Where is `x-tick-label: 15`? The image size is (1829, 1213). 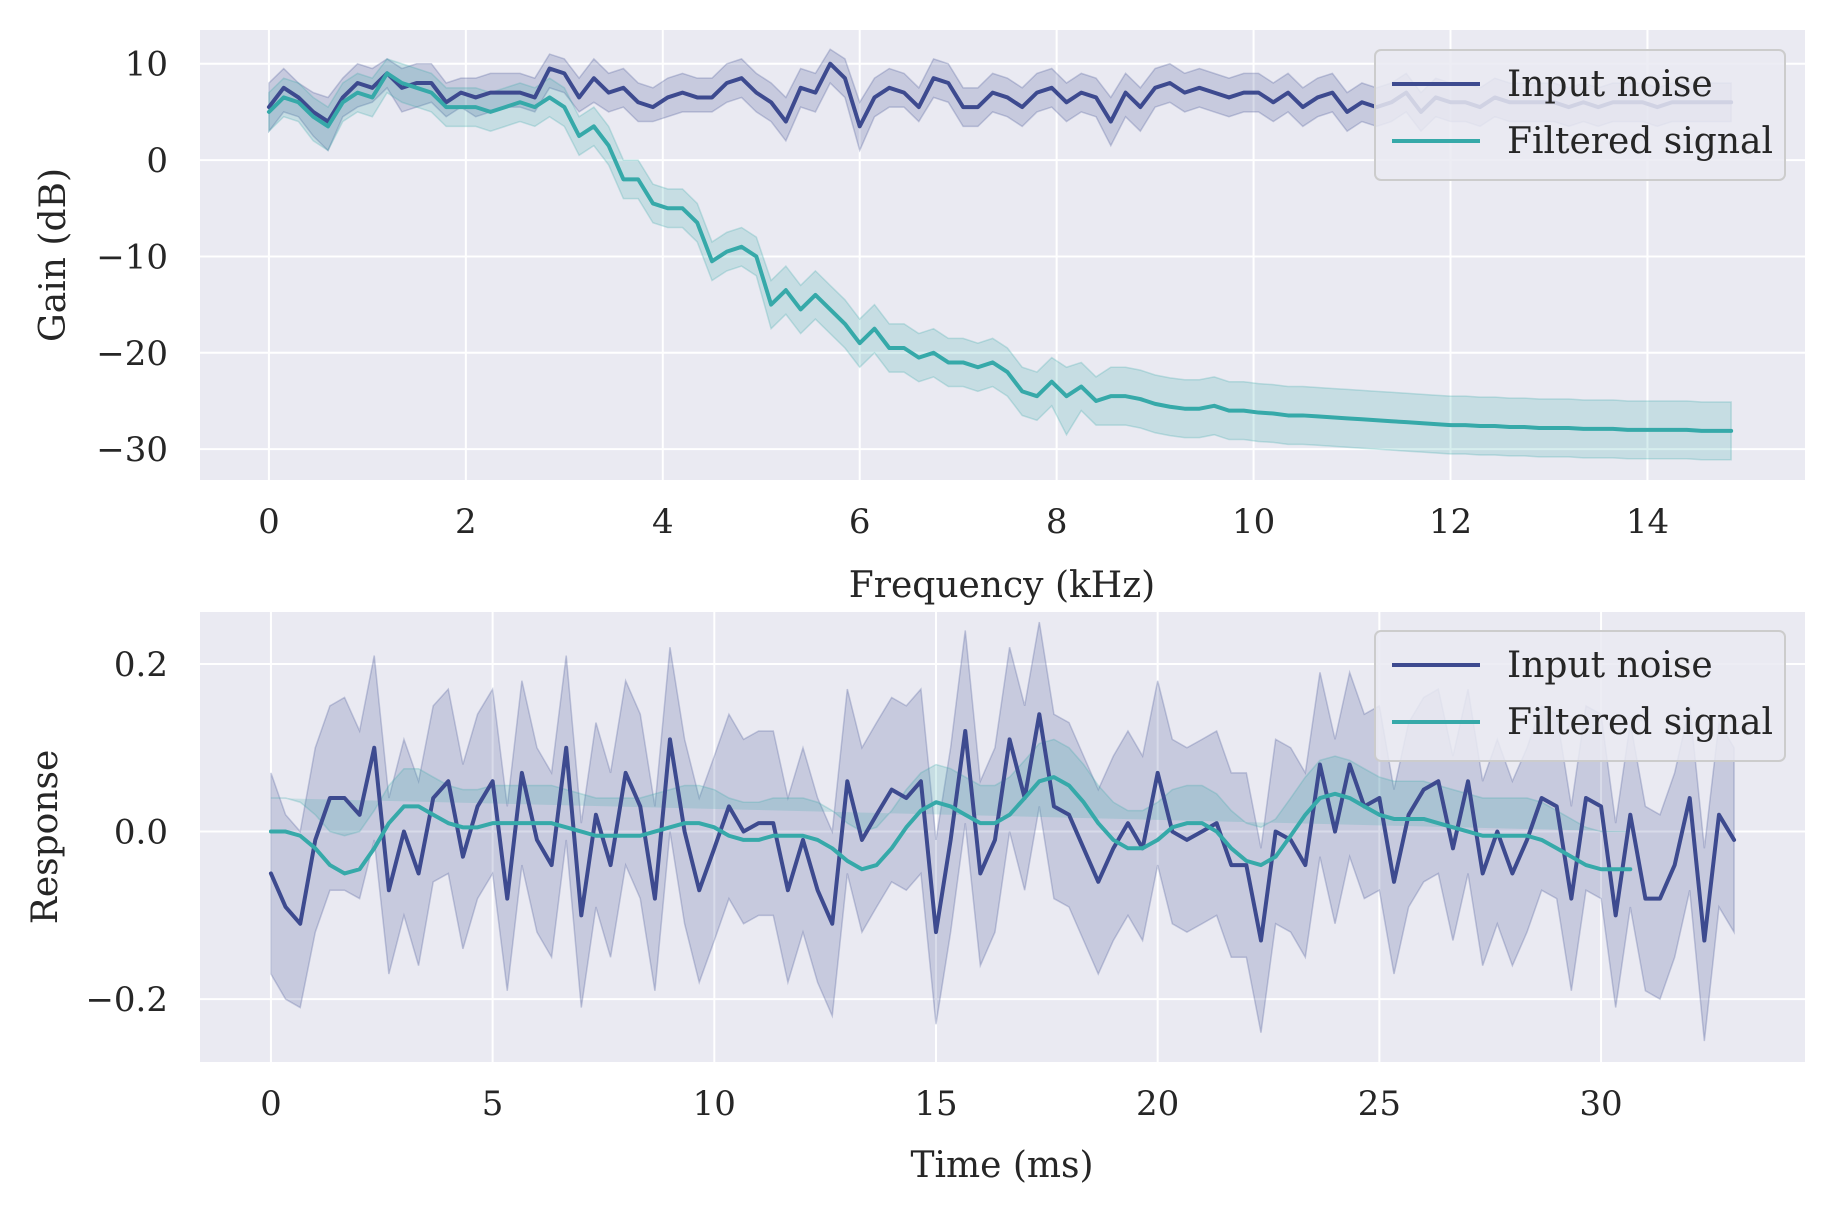 x-tick-label: 15 is located at coordinates (935, 1104).